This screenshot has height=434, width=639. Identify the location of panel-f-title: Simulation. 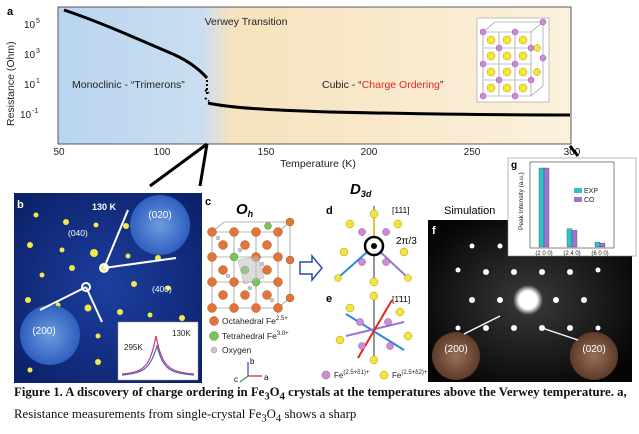
(469, 211).